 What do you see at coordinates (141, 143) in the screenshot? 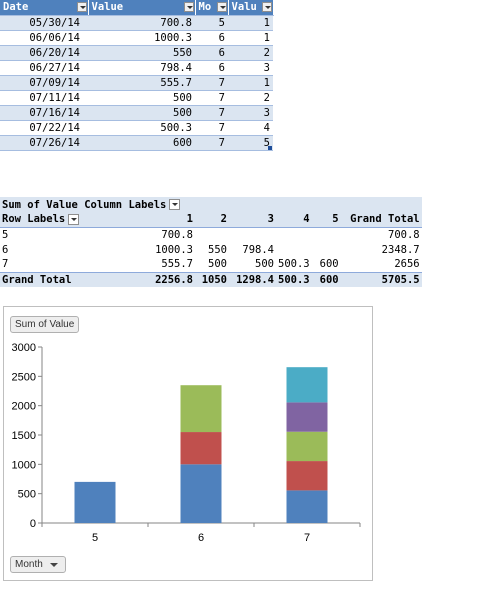
I see `cell-value: 600` at bounding box center [141, 143].